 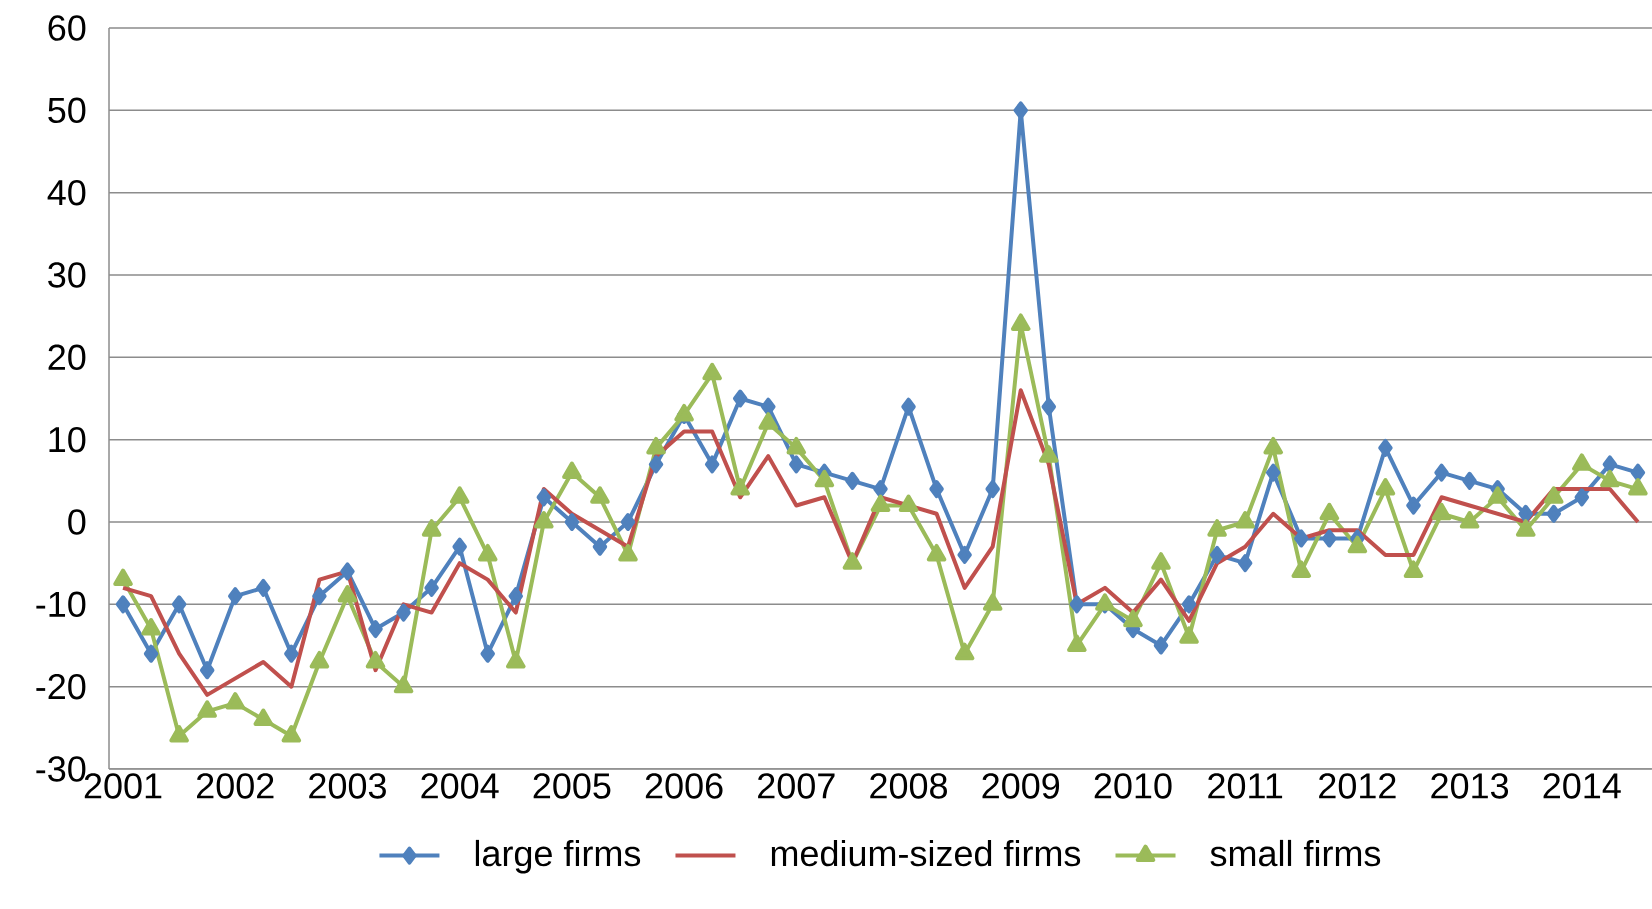 What do you see at coordinates (67, 110) in the screenshot?
I see `y-tick-label: 50` at bounding box center [67, 110].